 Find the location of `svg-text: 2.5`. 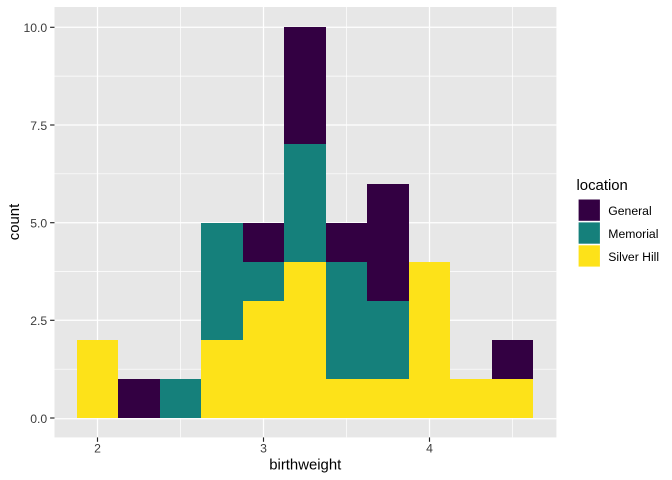

svg-text: 2.5 is located at coordinates (38, 321).